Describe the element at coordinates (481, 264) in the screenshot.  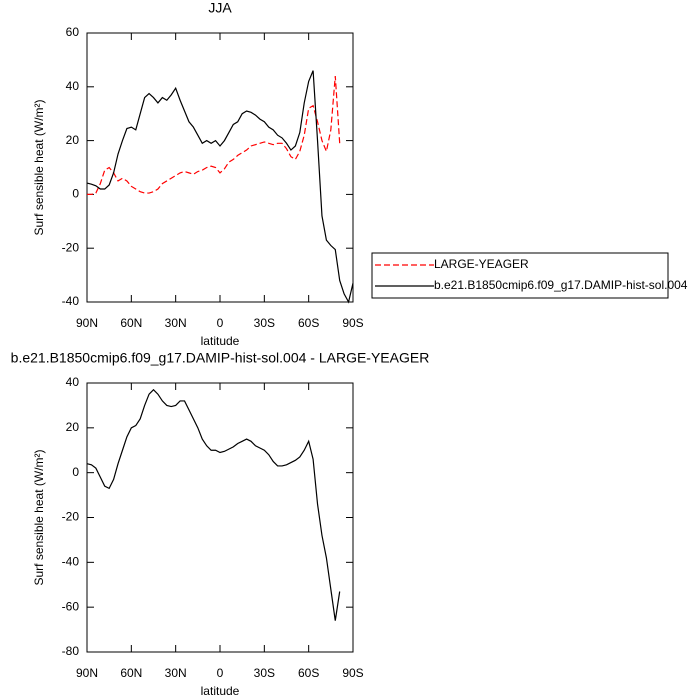
I see `legend-label: LARGE-YEAGER` at that location.